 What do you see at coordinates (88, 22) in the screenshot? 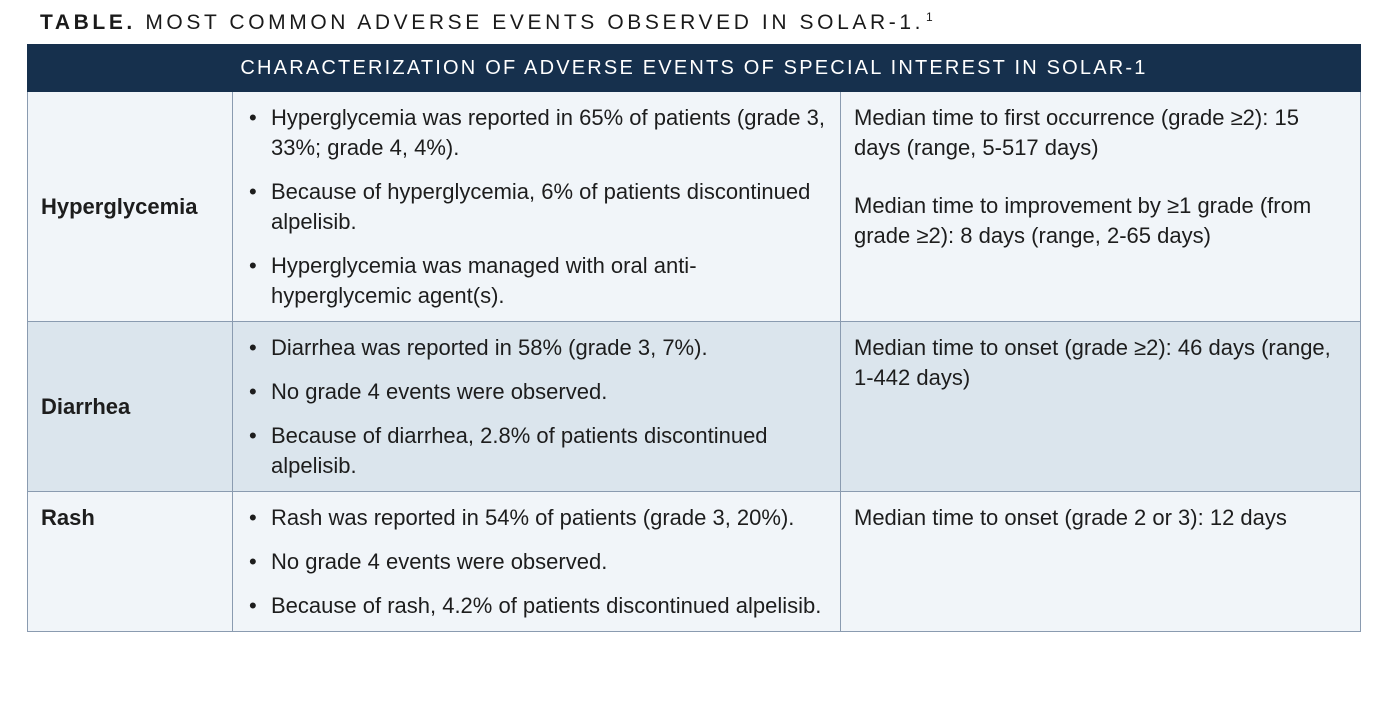
I see `caption-label: TABLE.` at bounding box center [88, 22].